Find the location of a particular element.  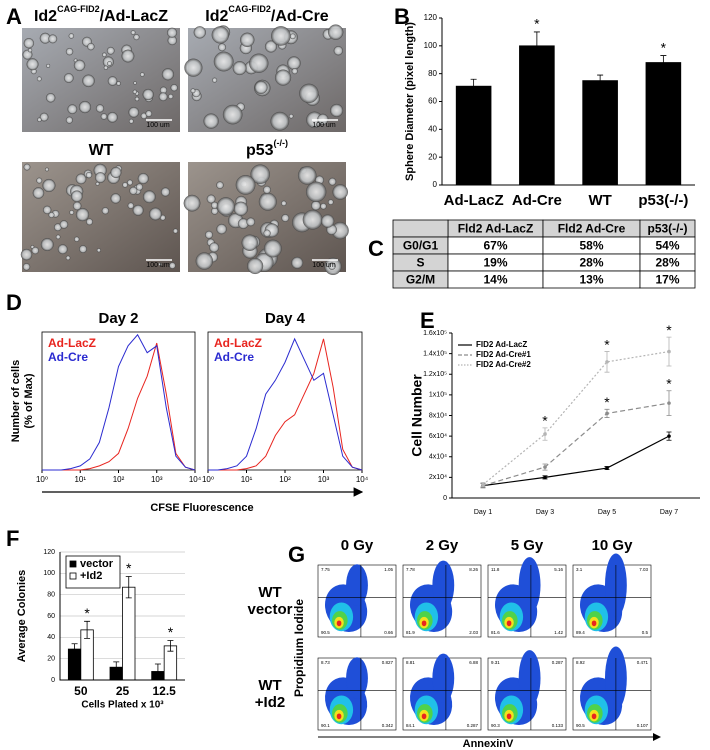

panel-label: F is located at coordinates (12, 538).